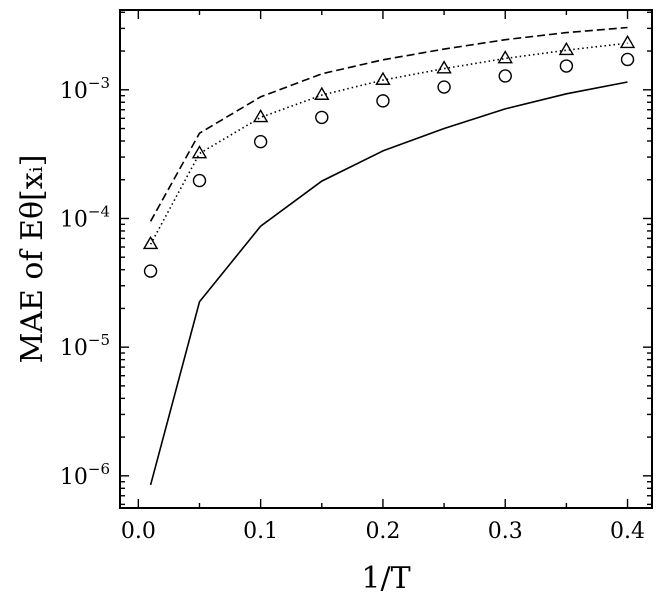  I want to click on y-tick-label: 10⁻⁵, so click(85, 346).